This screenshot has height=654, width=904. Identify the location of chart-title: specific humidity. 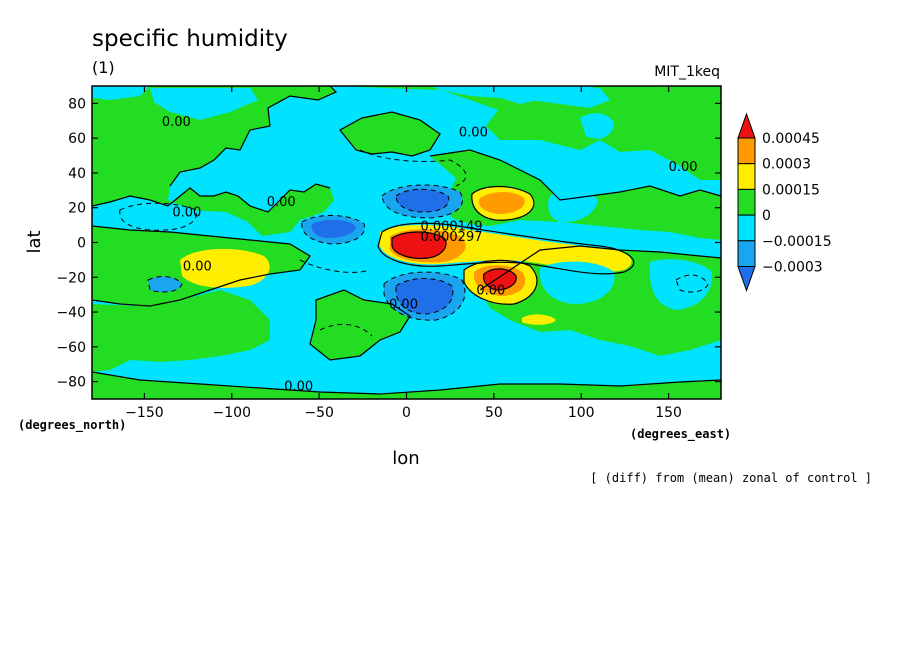
(190, 39).